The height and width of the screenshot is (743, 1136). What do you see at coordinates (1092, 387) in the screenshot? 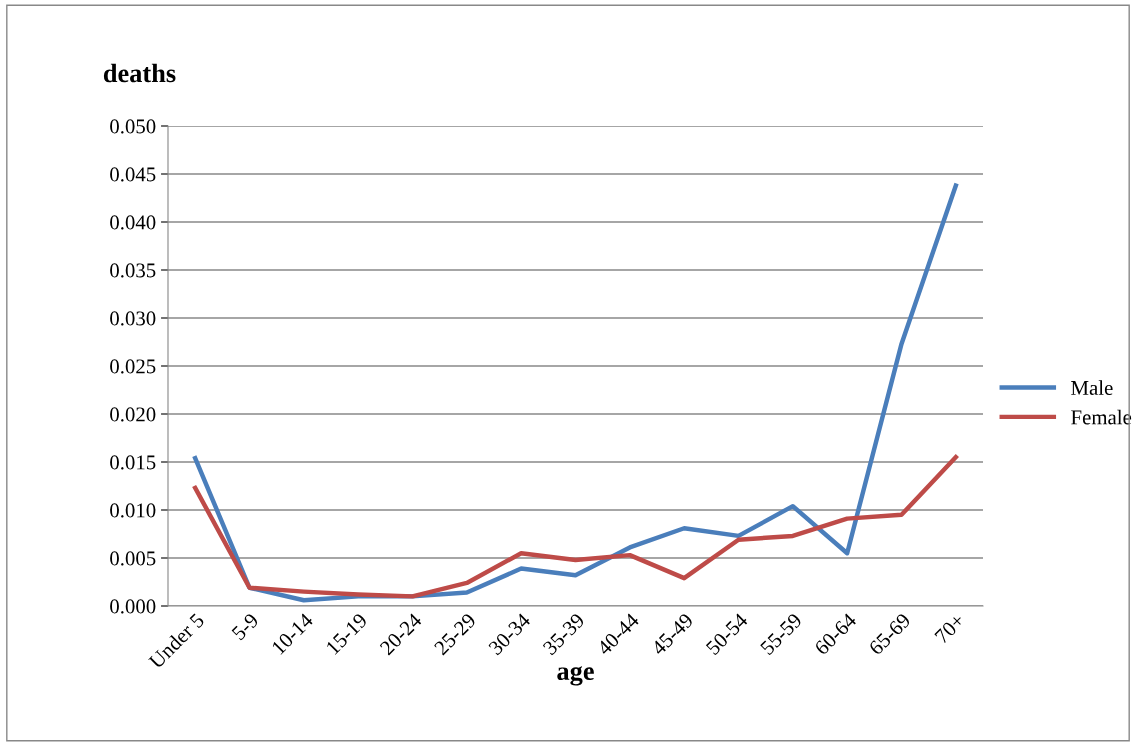
I see `legend-label: Male` at bounding box center [1092, 387].